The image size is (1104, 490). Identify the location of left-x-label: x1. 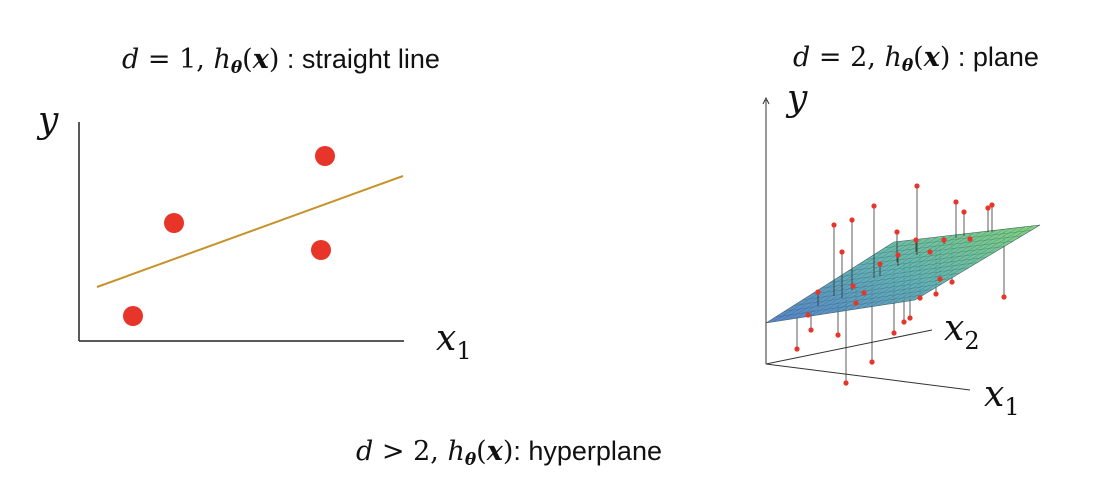
(454, 341).